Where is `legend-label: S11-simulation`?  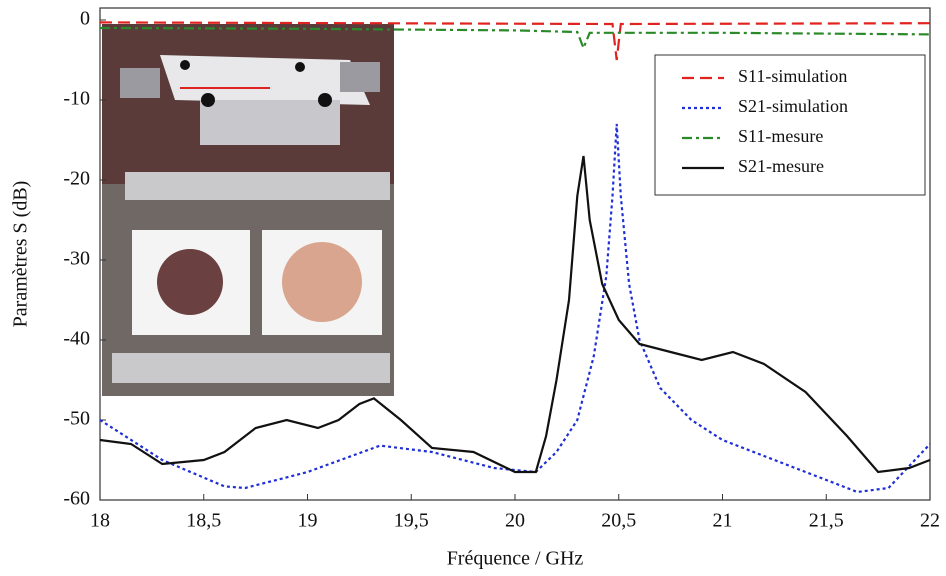
legend-label: S11-simulation is located at coordinates (792, 76).